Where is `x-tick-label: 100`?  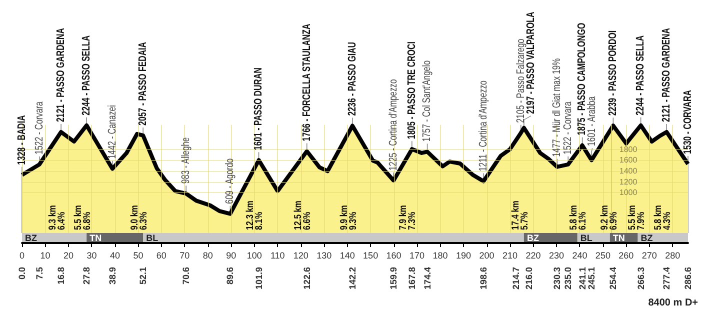
x-tick-label: 100 is located at coordinates (254, 255).